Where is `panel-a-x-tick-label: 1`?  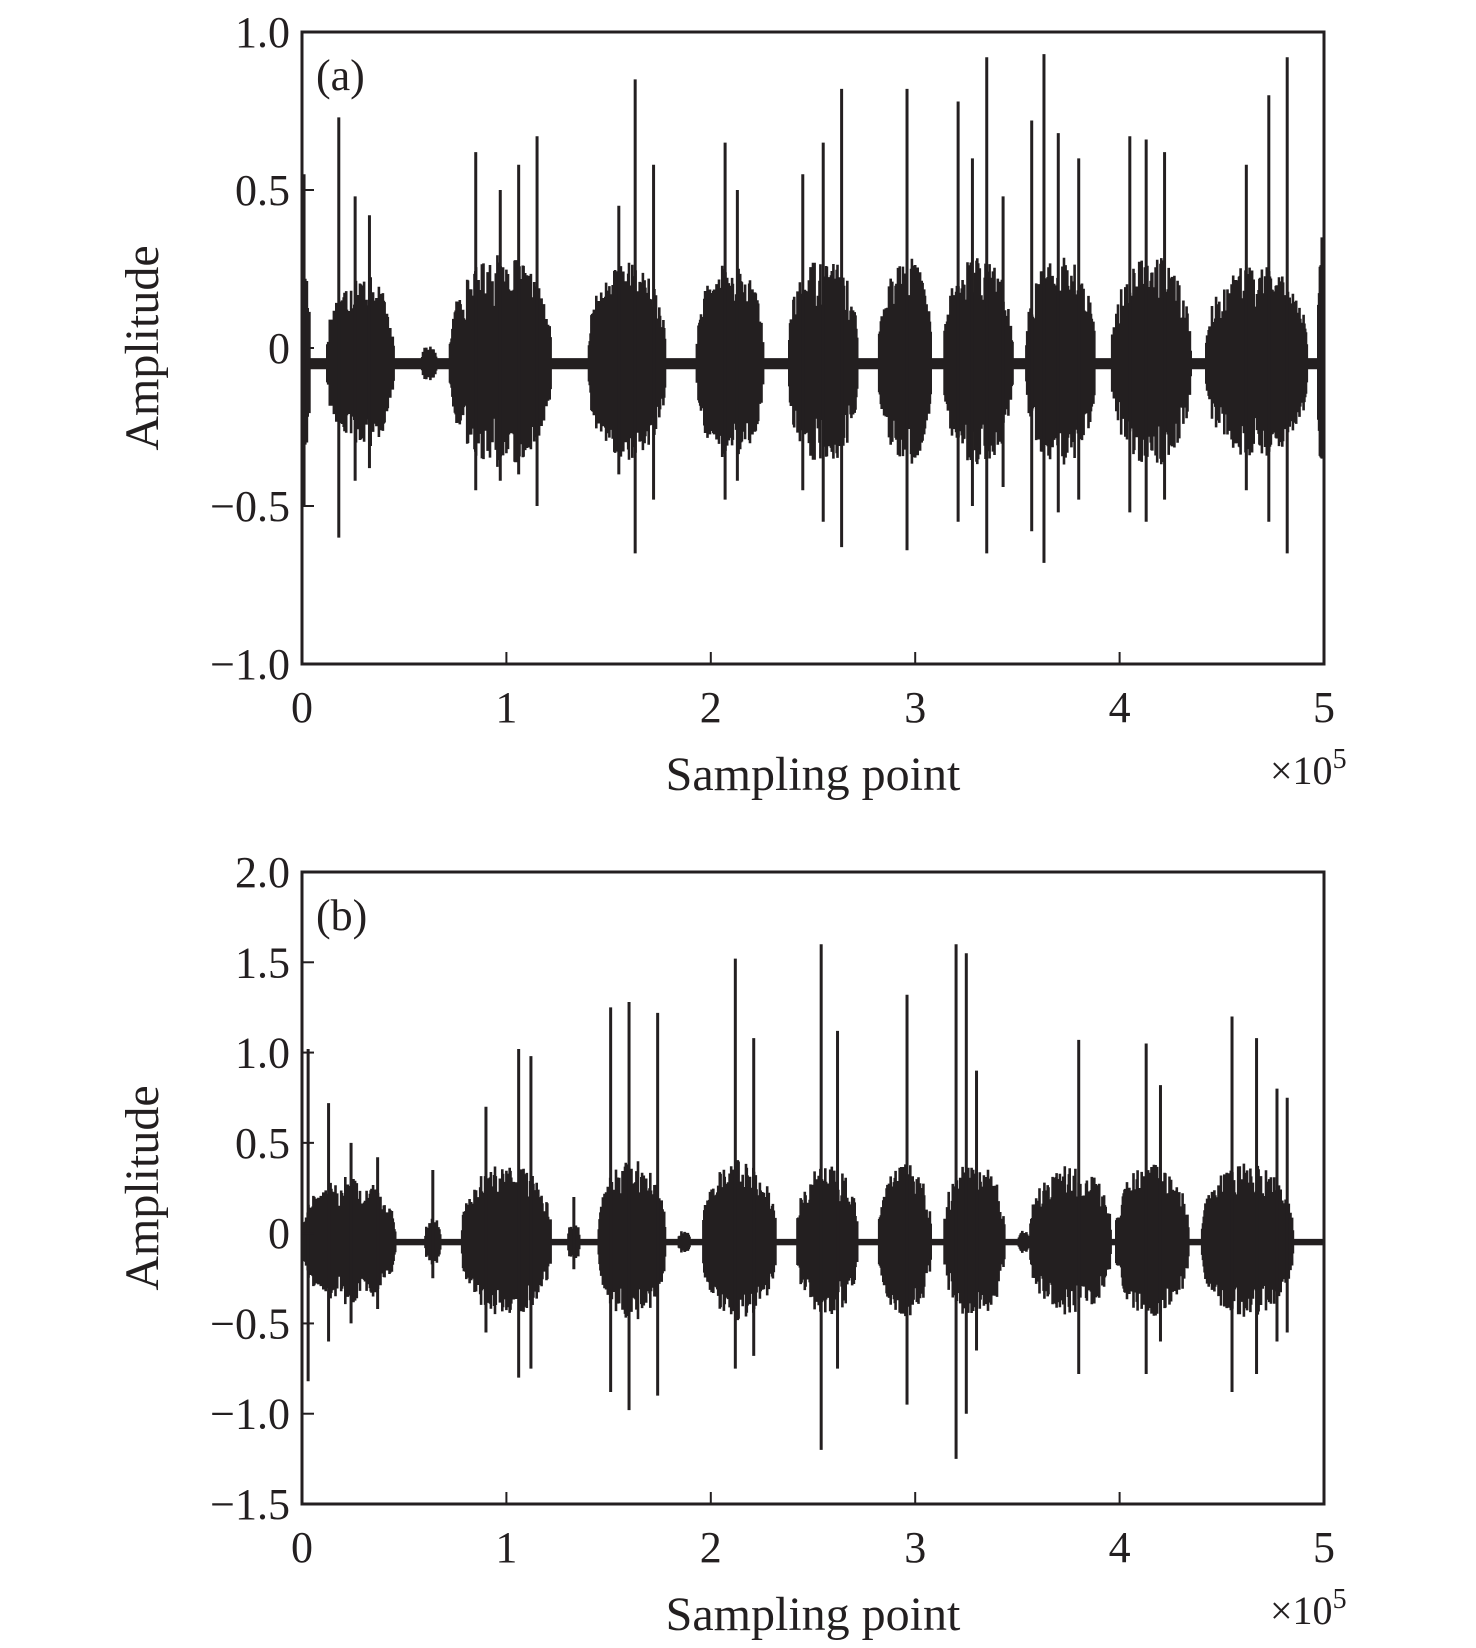 panel-a-x-tick-label: 1 is located at coordinates (506, 707).